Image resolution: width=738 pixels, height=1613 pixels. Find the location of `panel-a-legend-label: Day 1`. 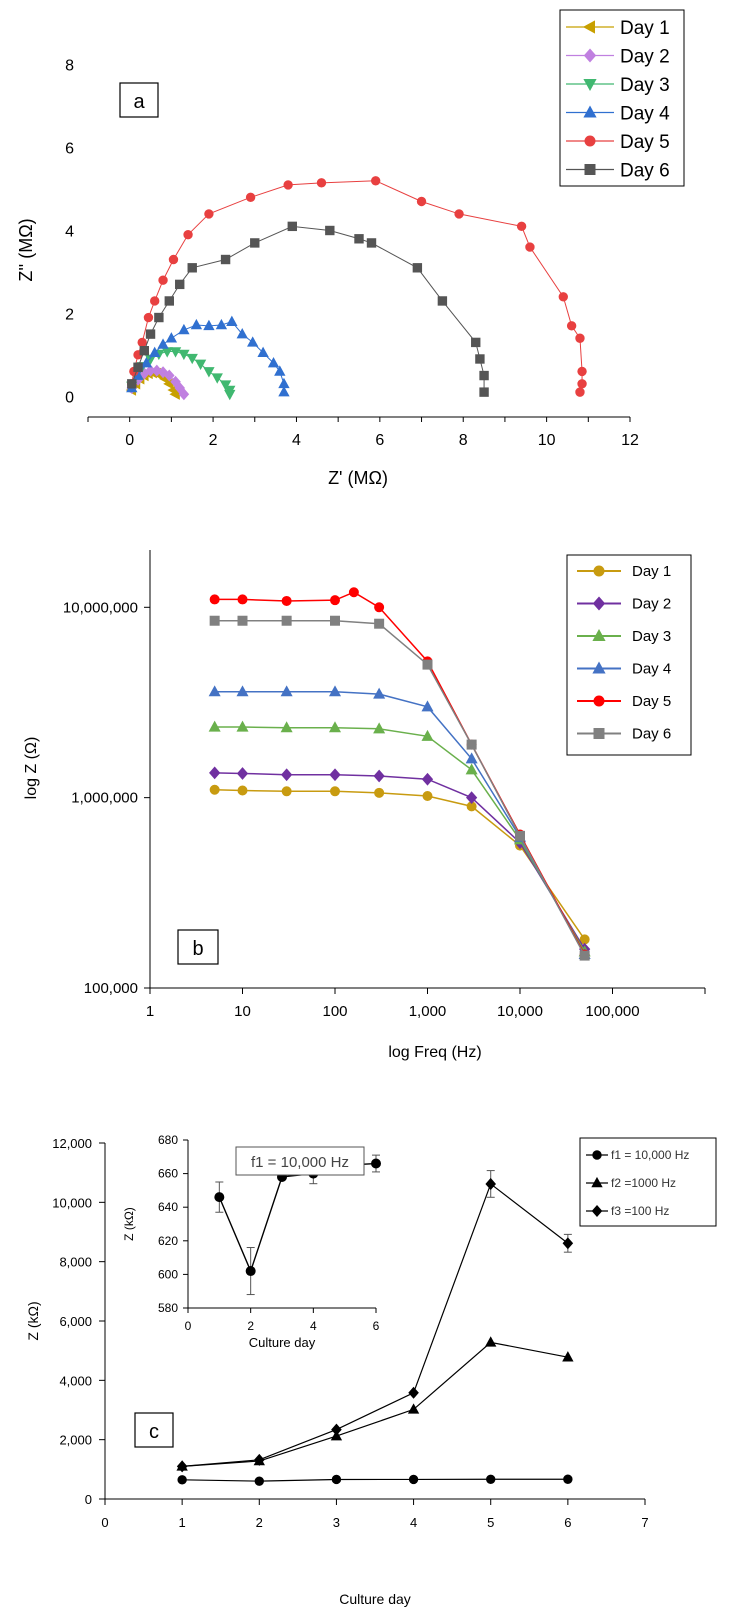

panel-a-legend-label: Day 1 is located at coordinates (645, 28).